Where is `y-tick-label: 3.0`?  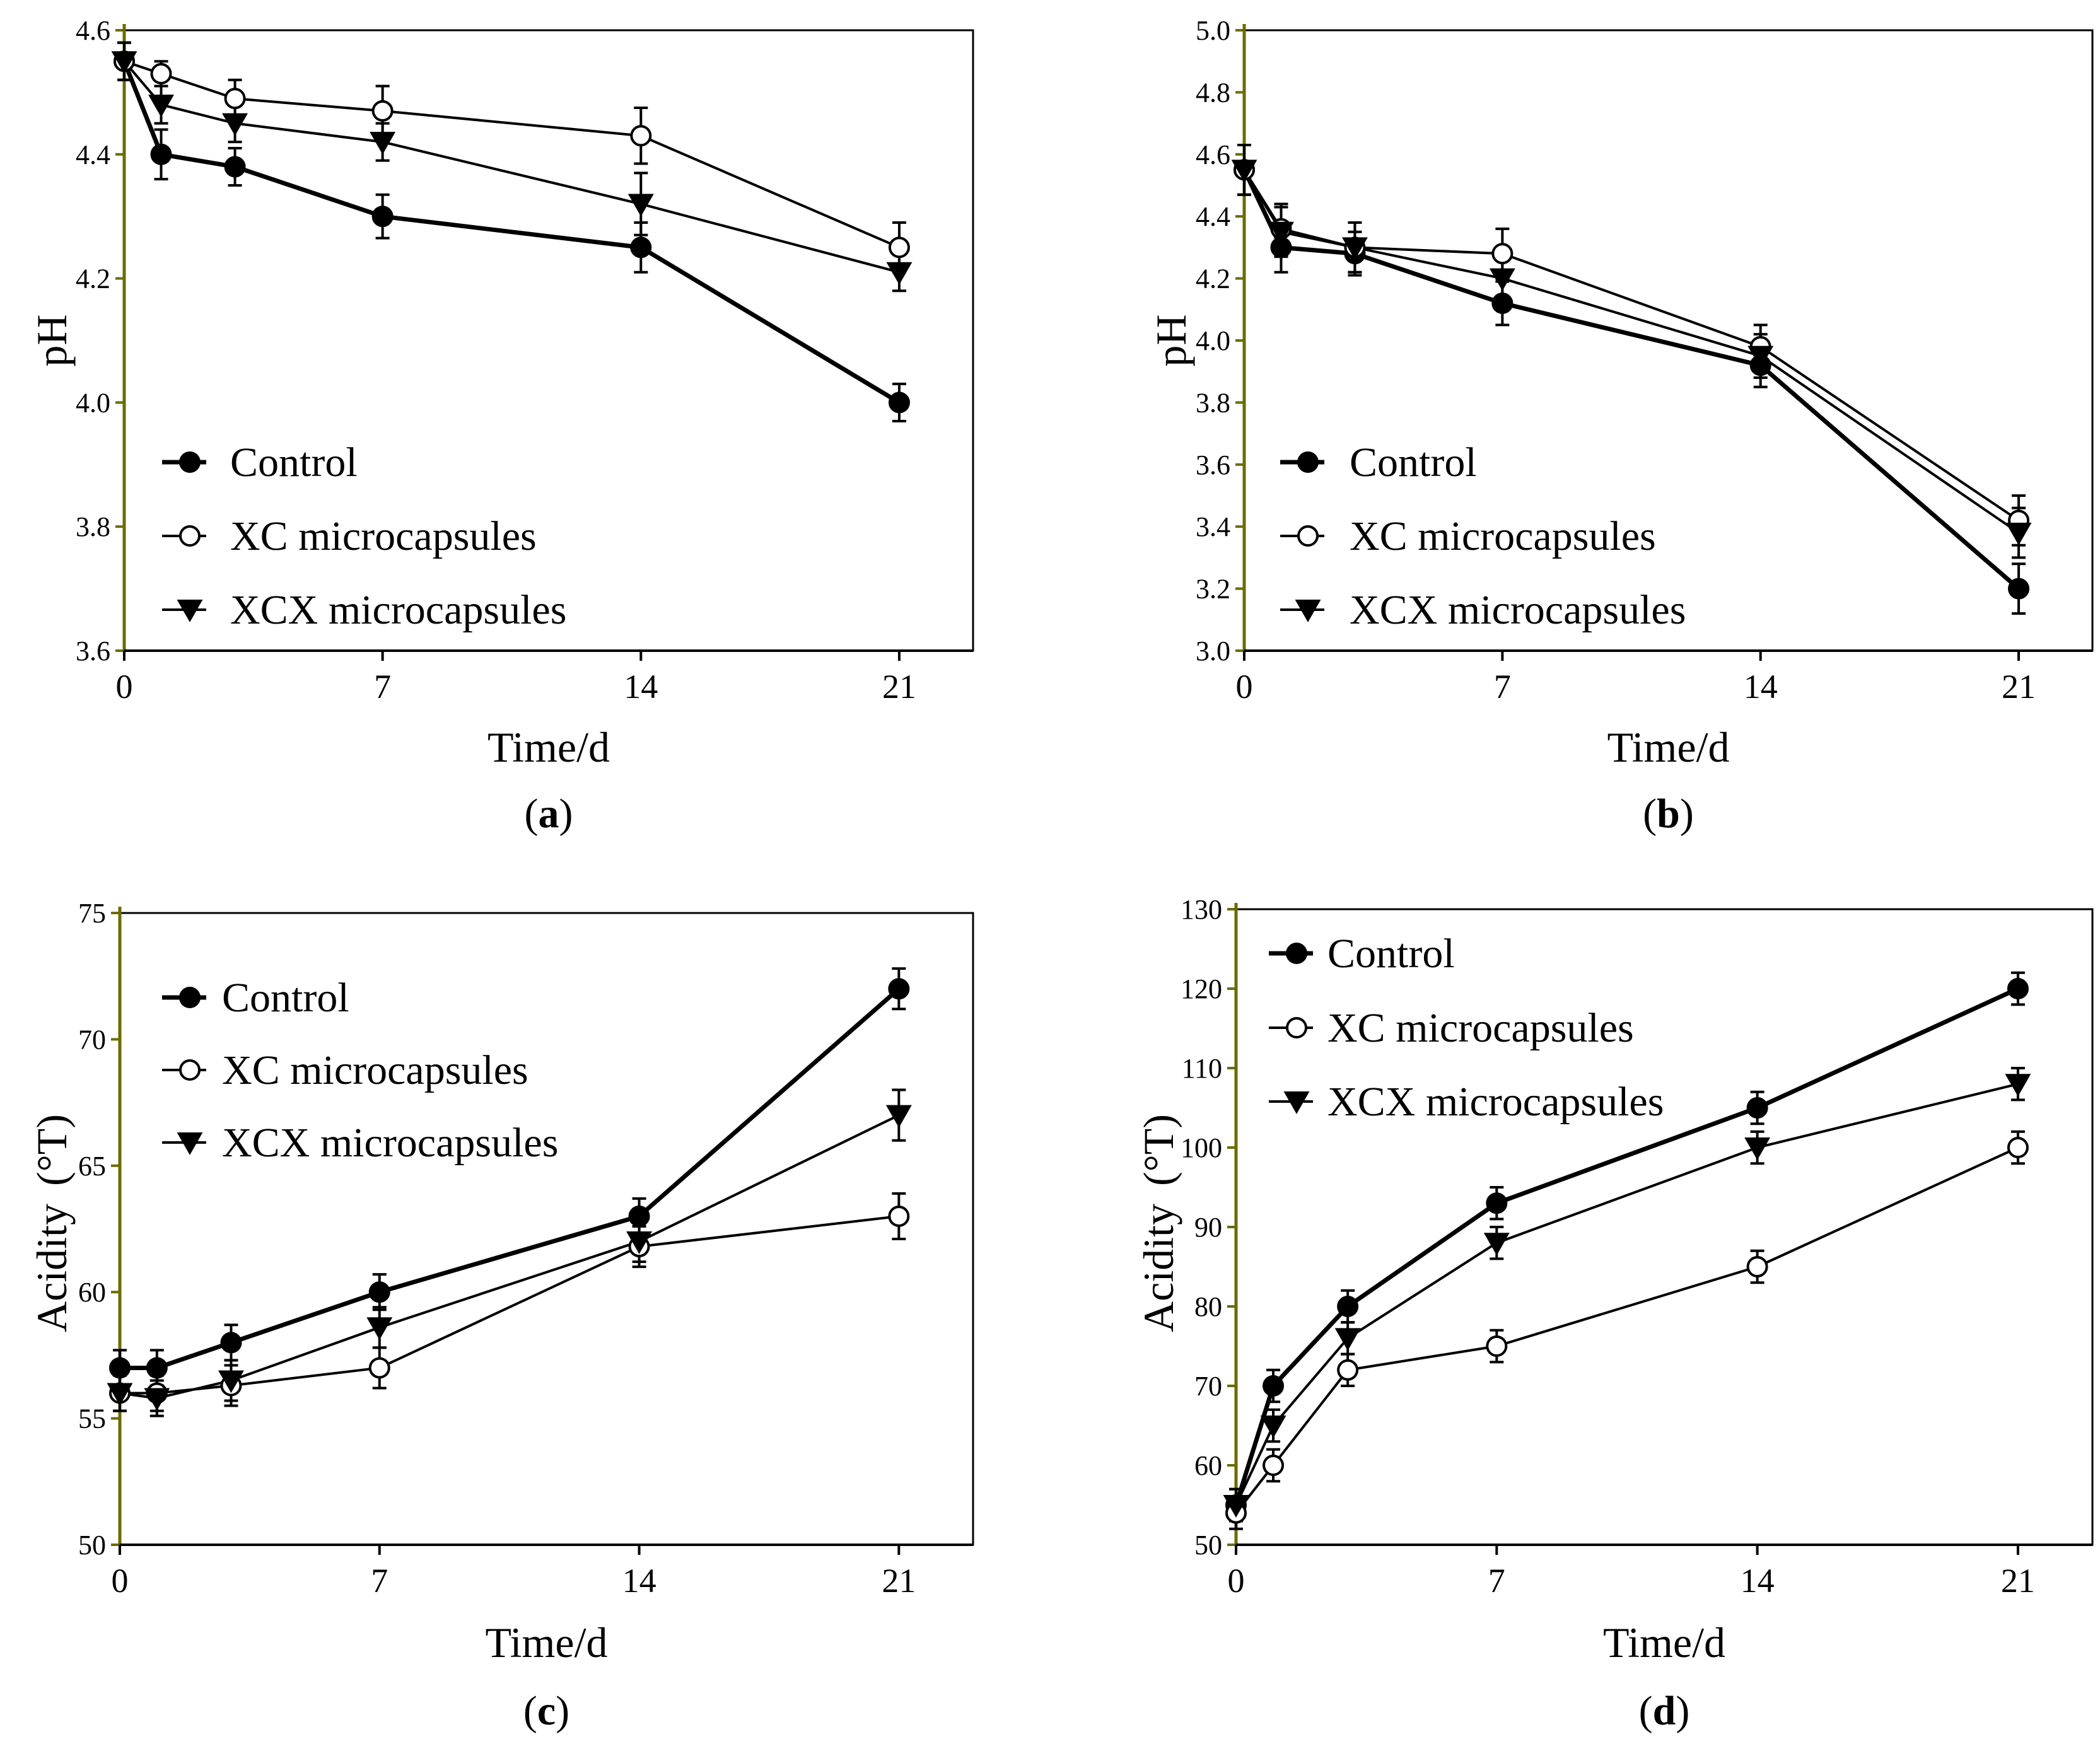 y-tick-label: 3.0 is located at coordinates (1213, 651).